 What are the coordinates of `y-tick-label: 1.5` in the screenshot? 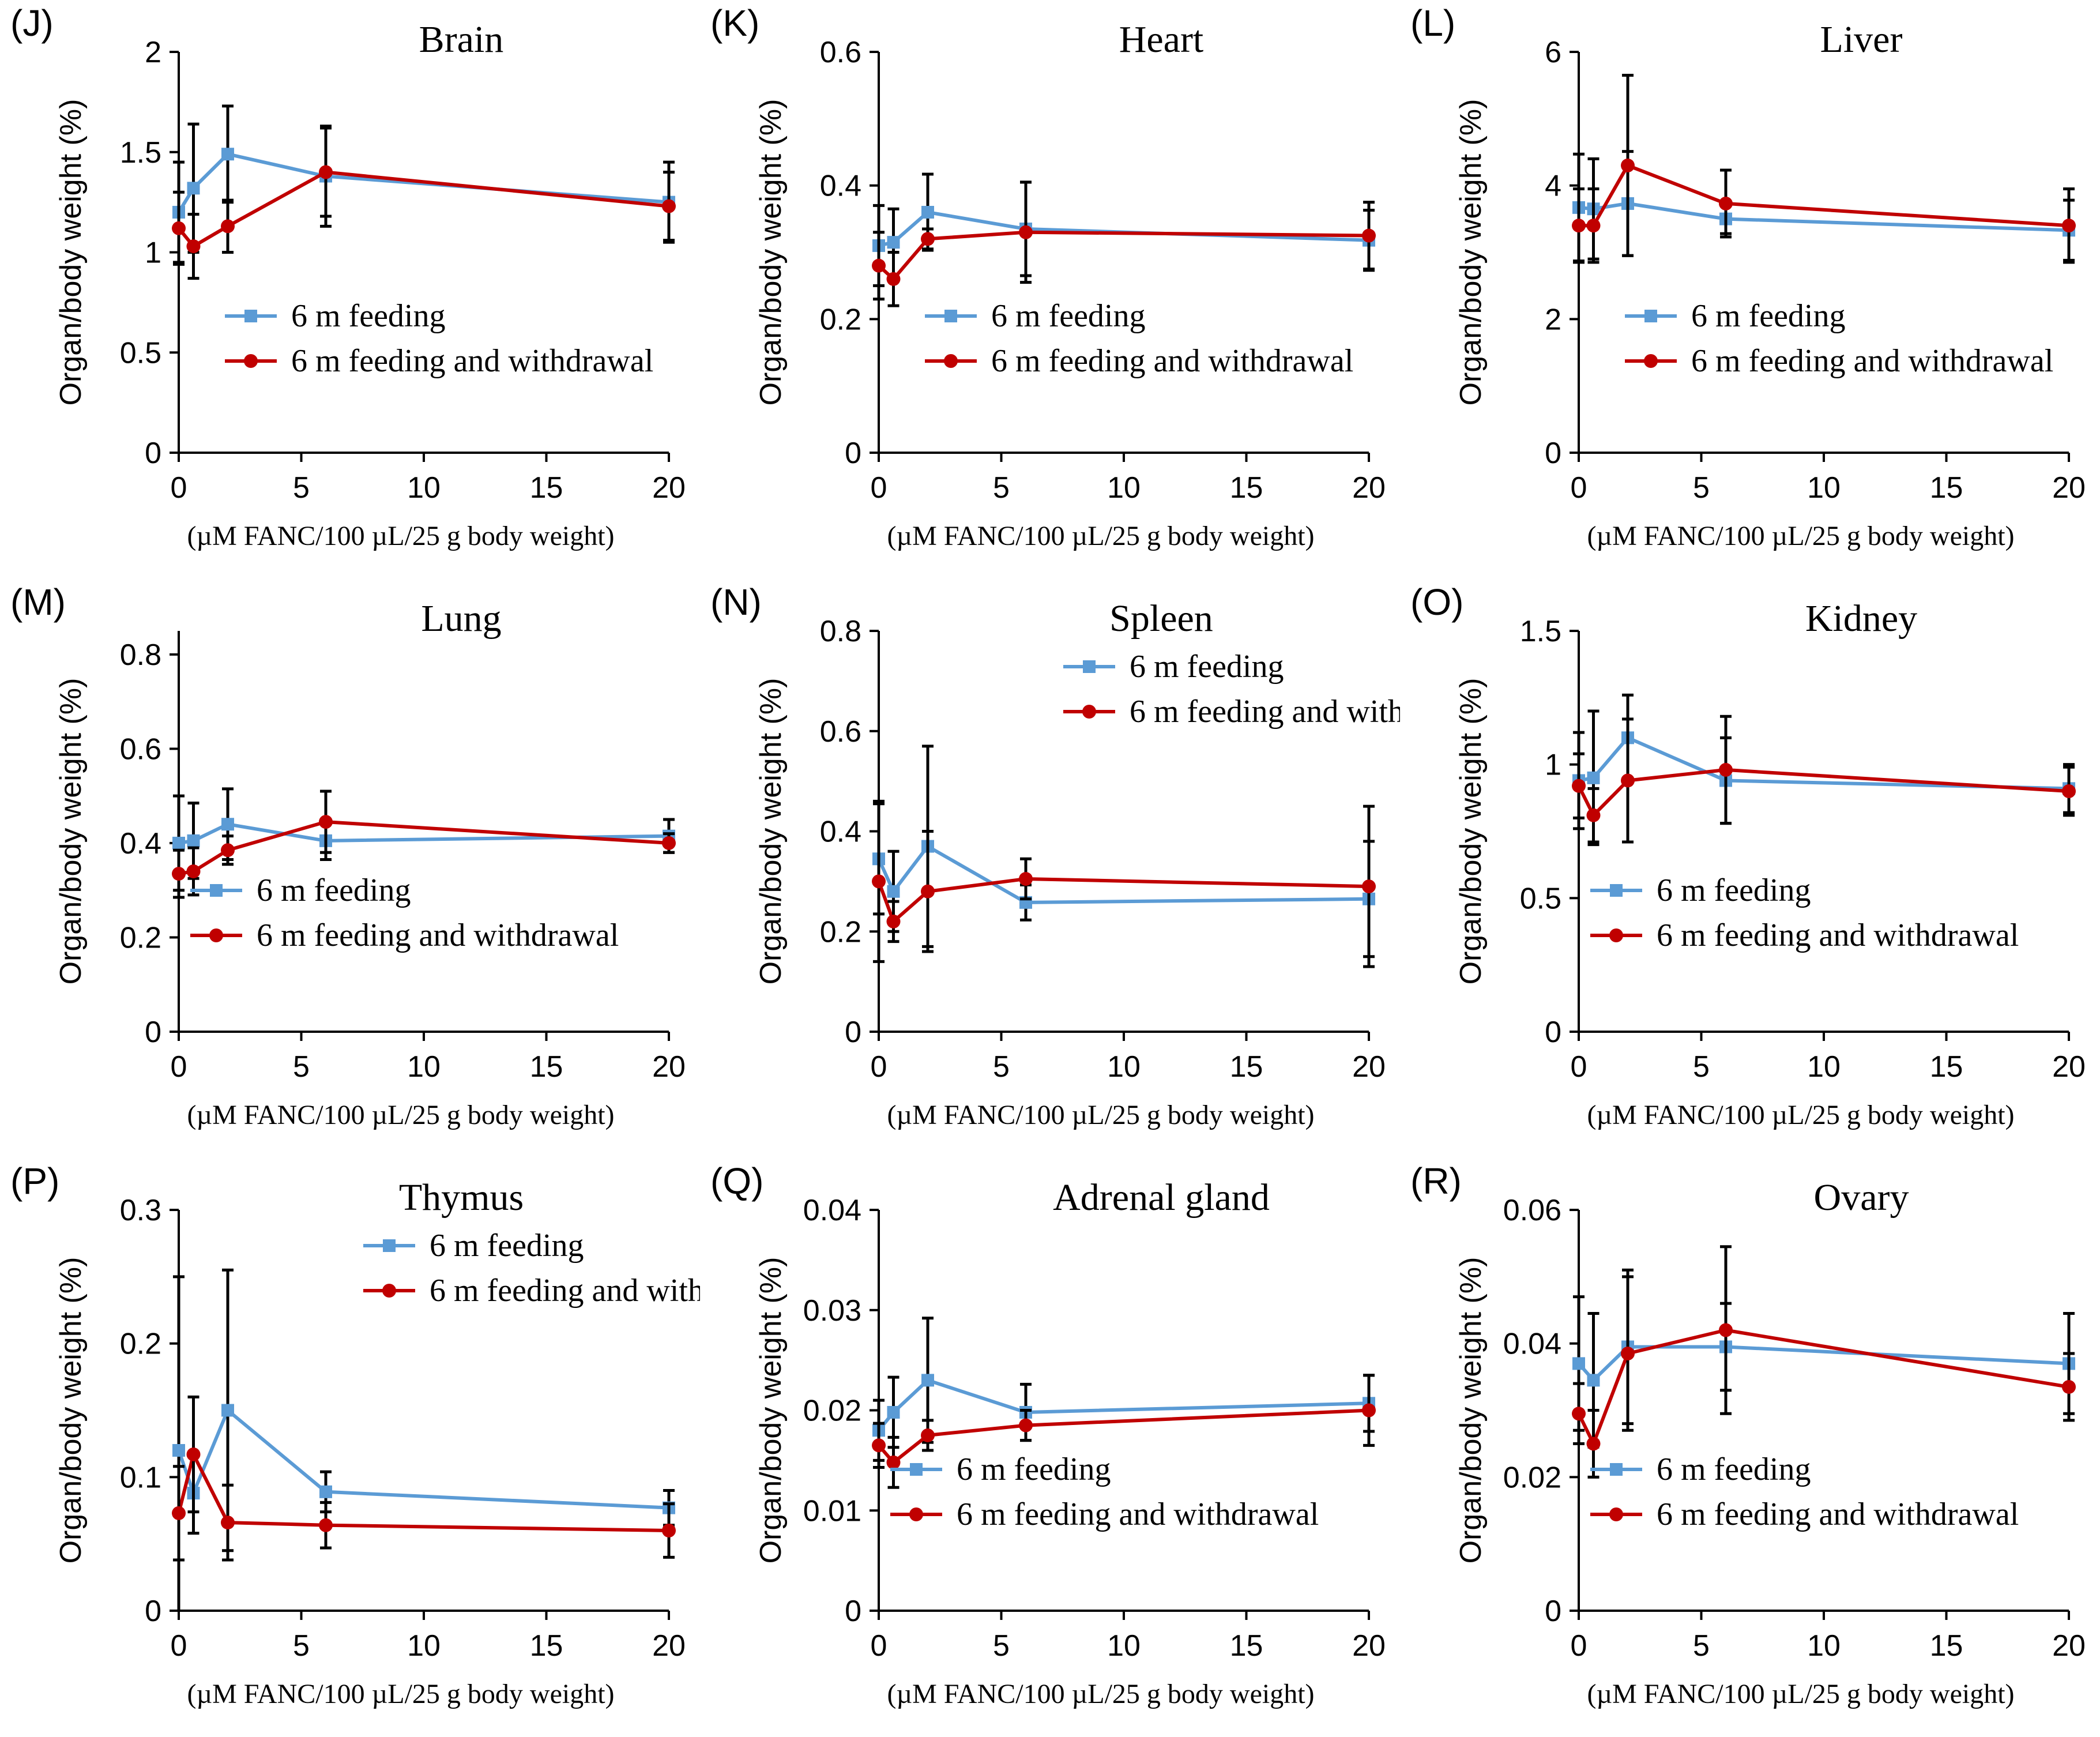 It's located at (1540, 631).